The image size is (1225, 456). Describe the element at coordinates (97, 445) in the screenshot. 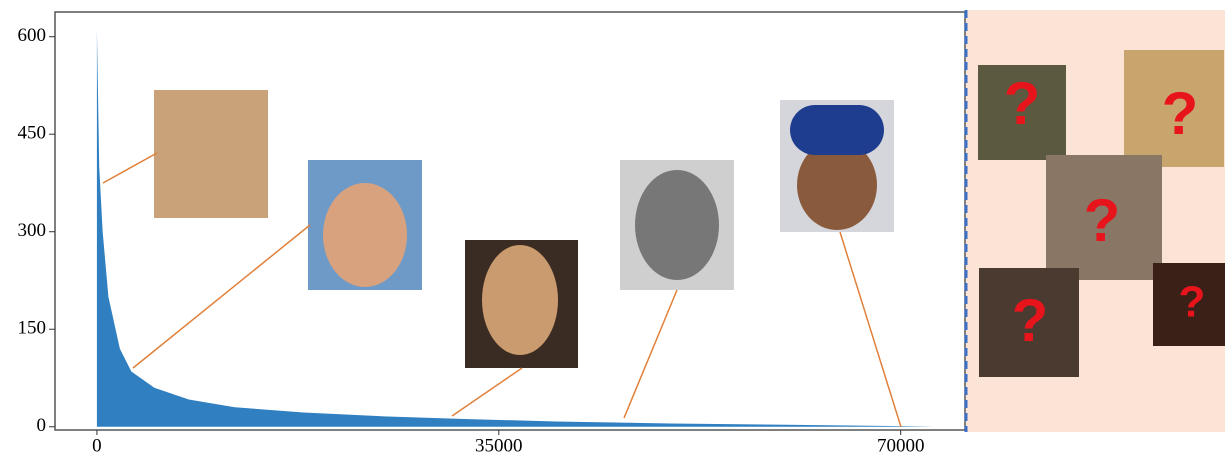

I see `x-tick-label: 0` at that location.